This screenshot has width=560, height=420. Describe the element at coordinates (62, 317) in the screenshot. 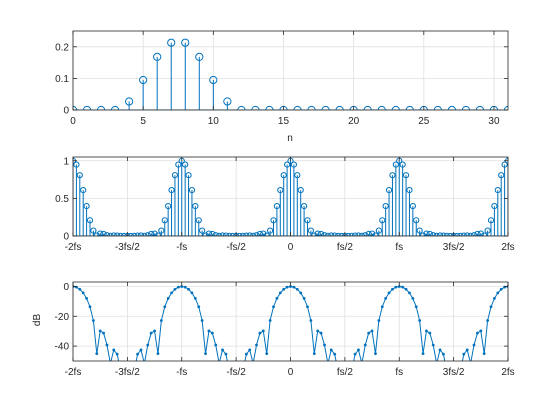

I see `y-tick-label: -20` at that location.